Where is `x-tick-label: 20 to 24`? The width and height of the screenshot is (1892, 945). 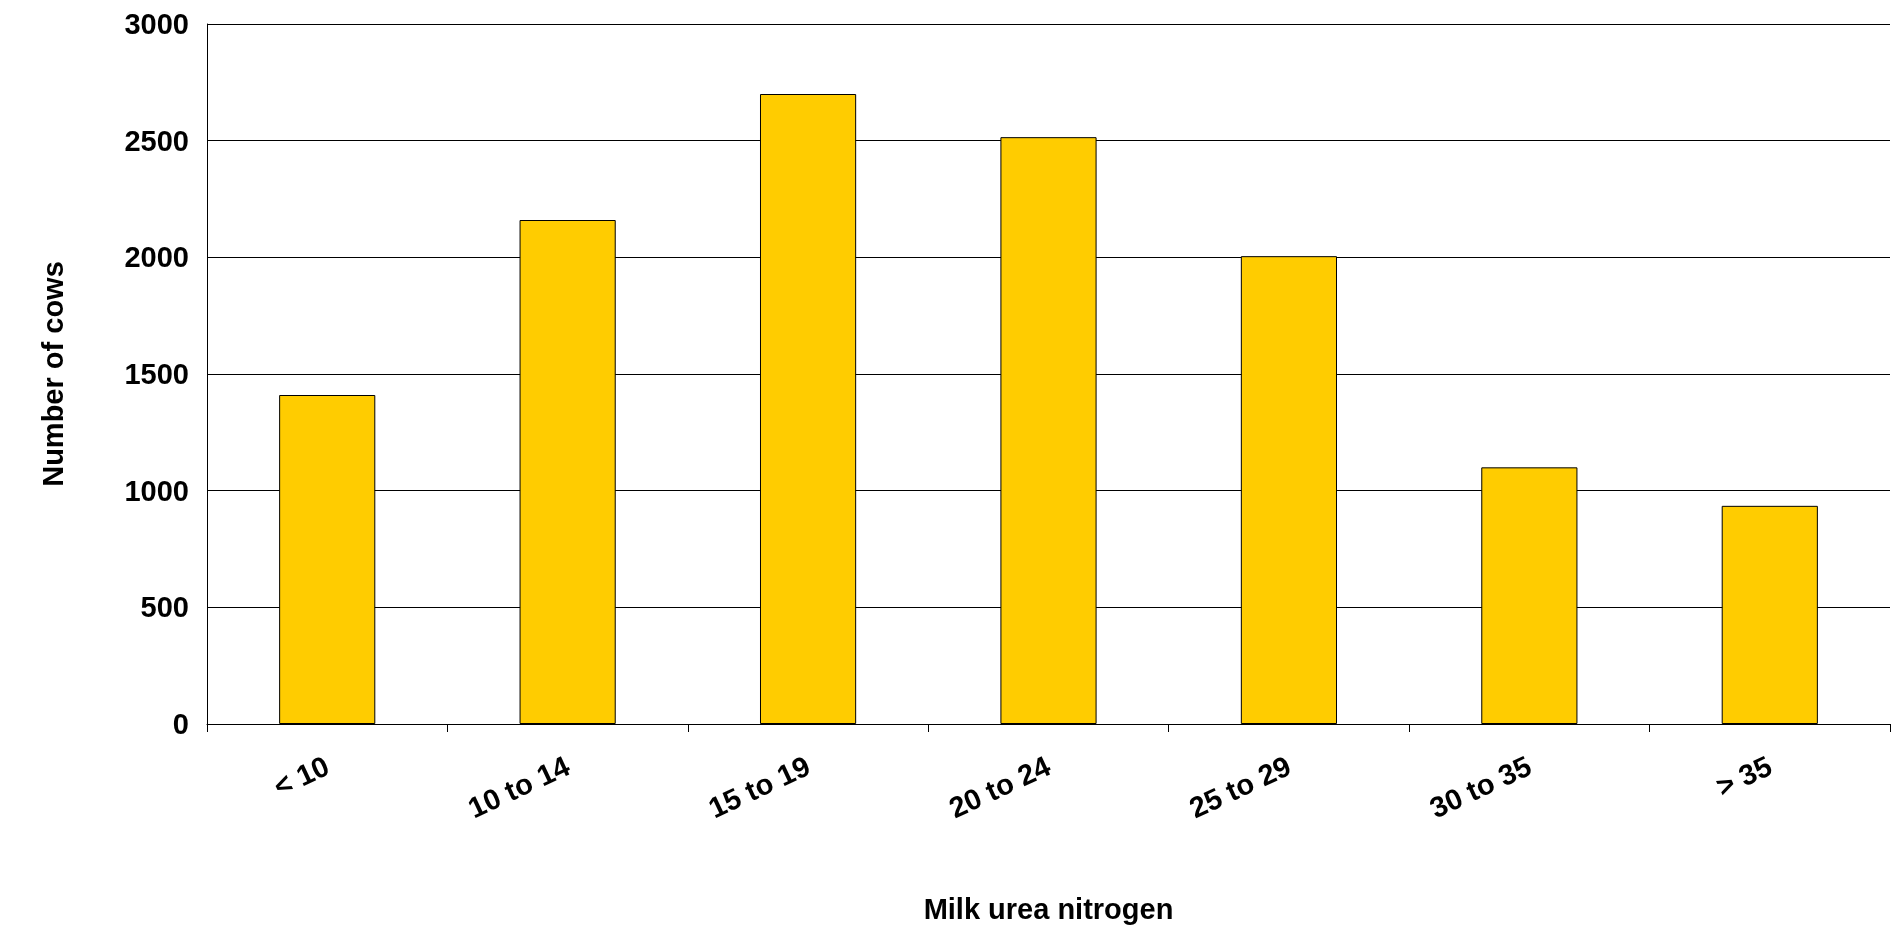
x-tick-label: 20 to 24 is located at coordinates (999, 787).